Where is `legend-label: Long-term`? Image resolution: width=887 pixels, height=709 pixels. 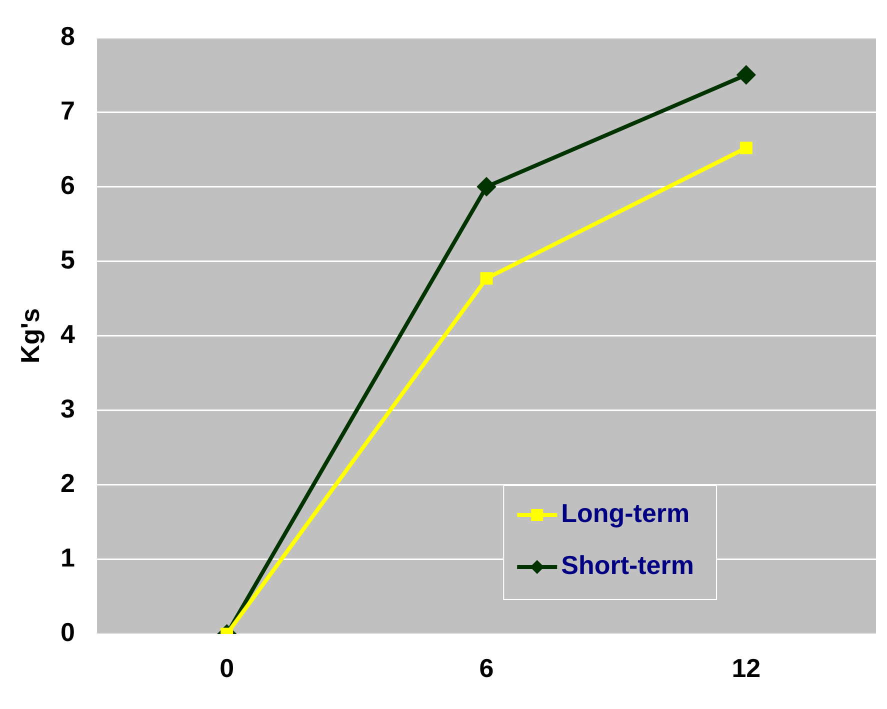 legend-label: Long-term is located at coordinates (625, 513).